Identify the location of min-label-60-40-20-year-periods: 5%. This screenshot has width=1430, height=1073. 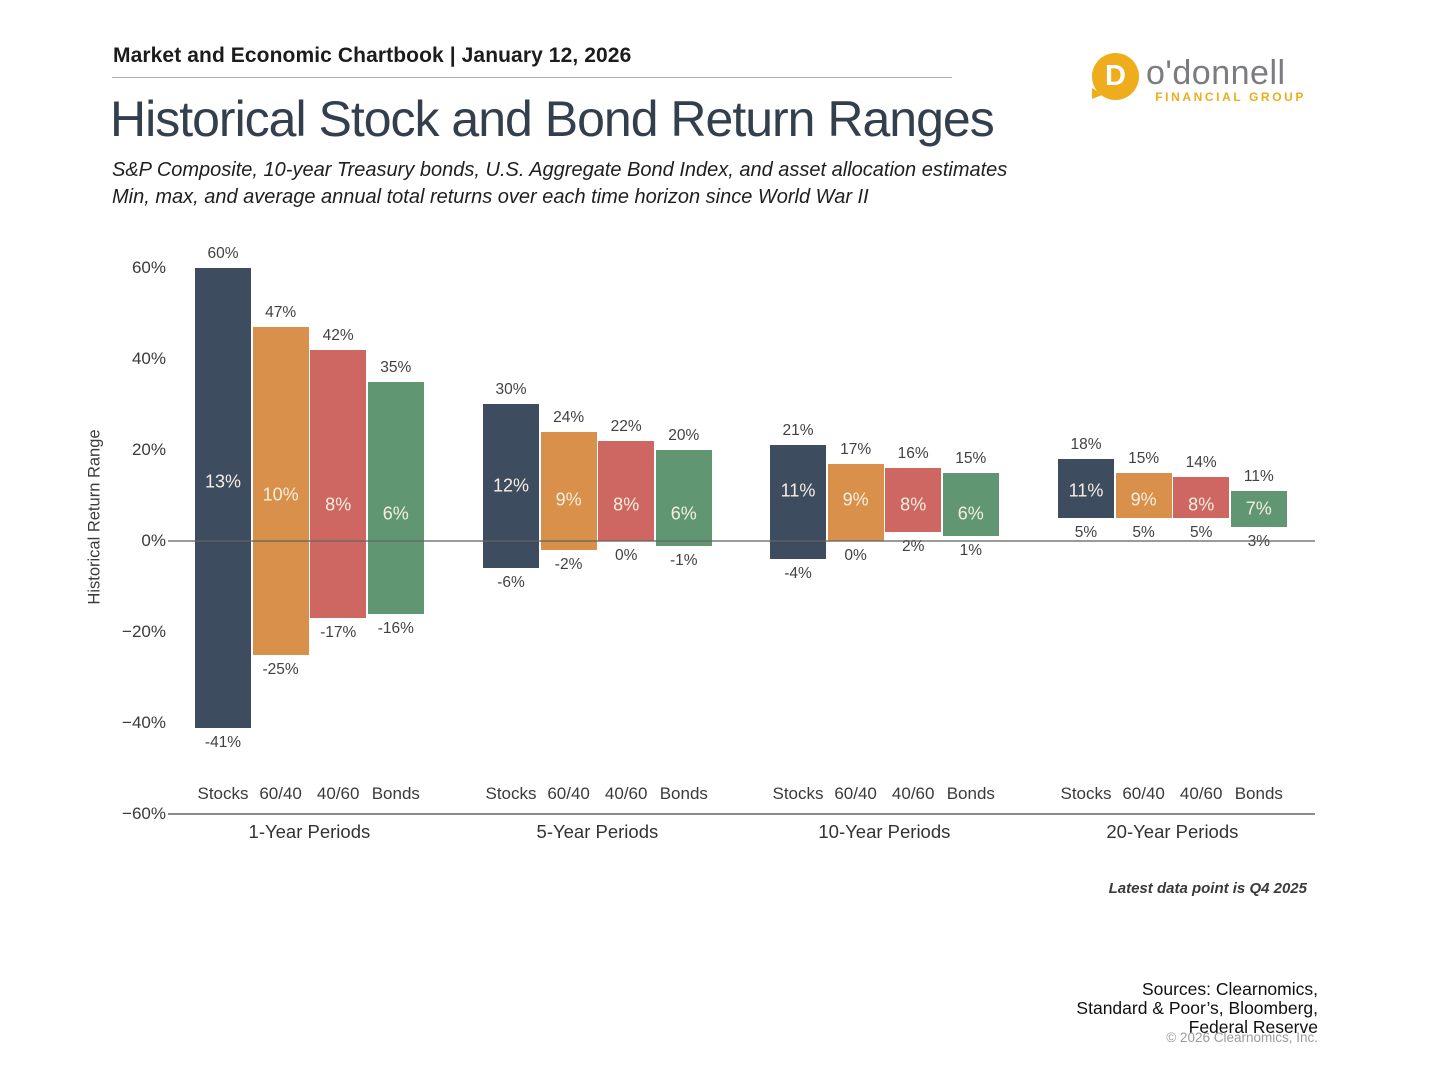
(1143, 533).